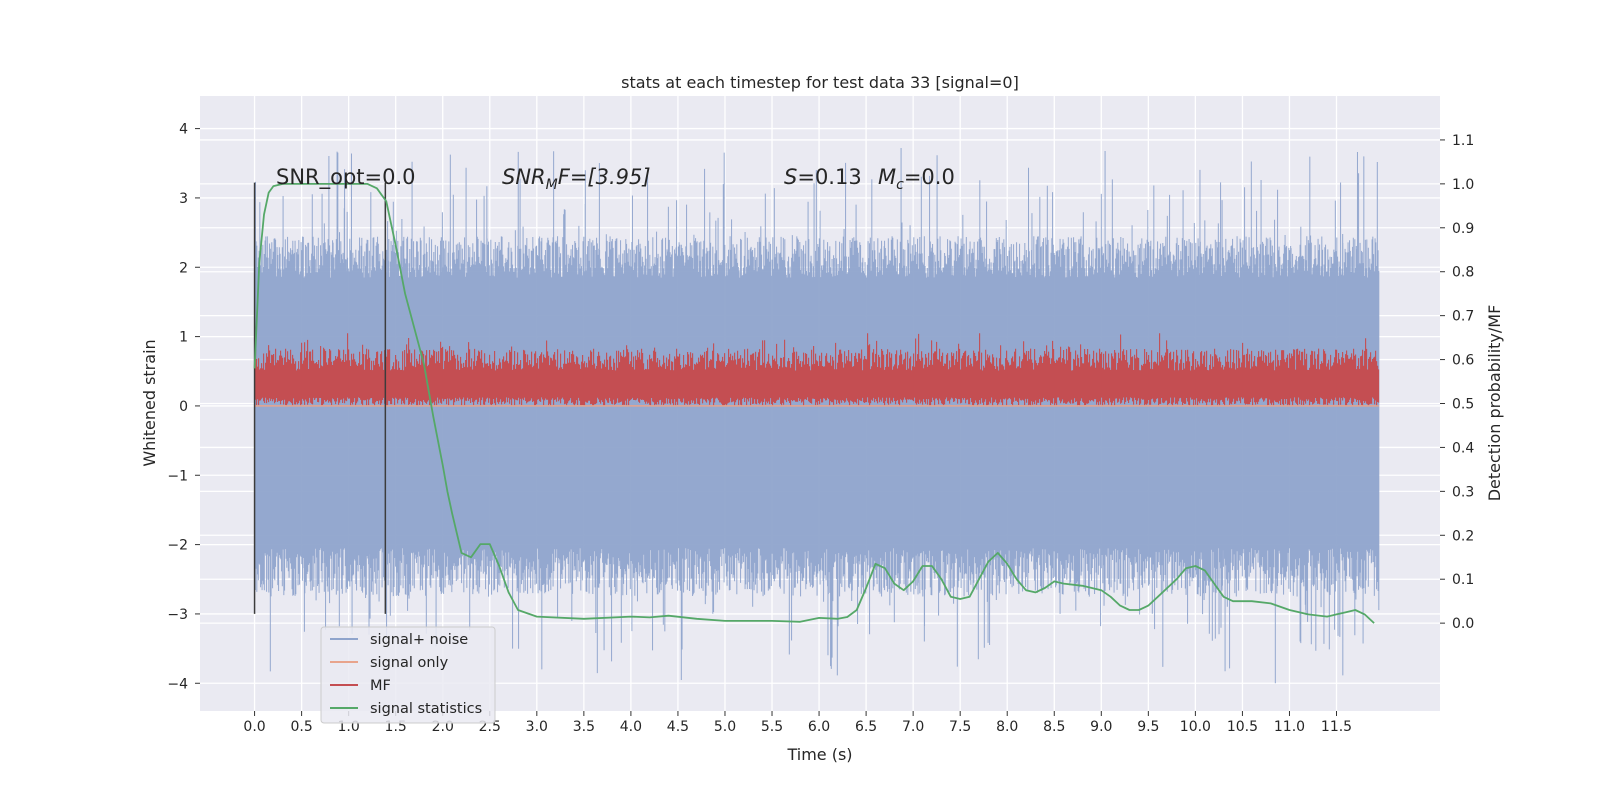 The image size is (1600, 800). I want to click on y-tick-label: 3, so click(183, 199).